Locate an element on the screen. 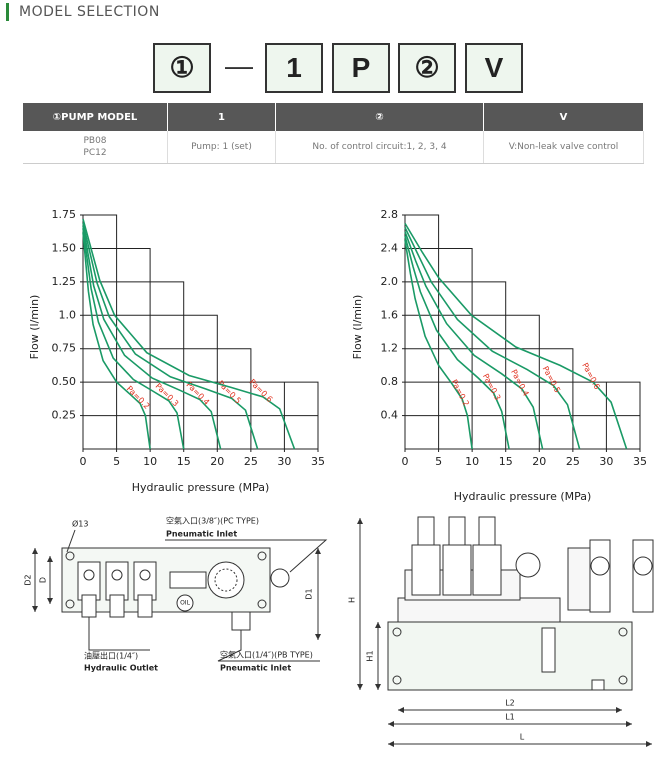 The height and width of the screenshot is (761, 665). x-tick-label: 10 is located at coordinates (150, 461).